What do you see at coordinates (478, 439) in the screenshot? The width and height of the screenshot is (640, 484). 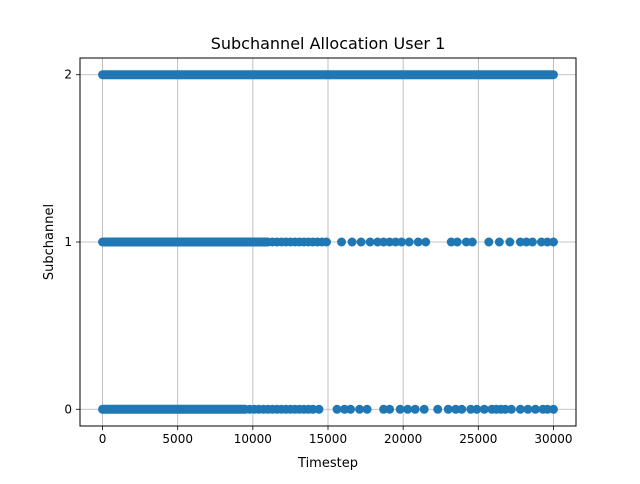 I see `x-tick-label: 25000` at bounding box center [478, 439].